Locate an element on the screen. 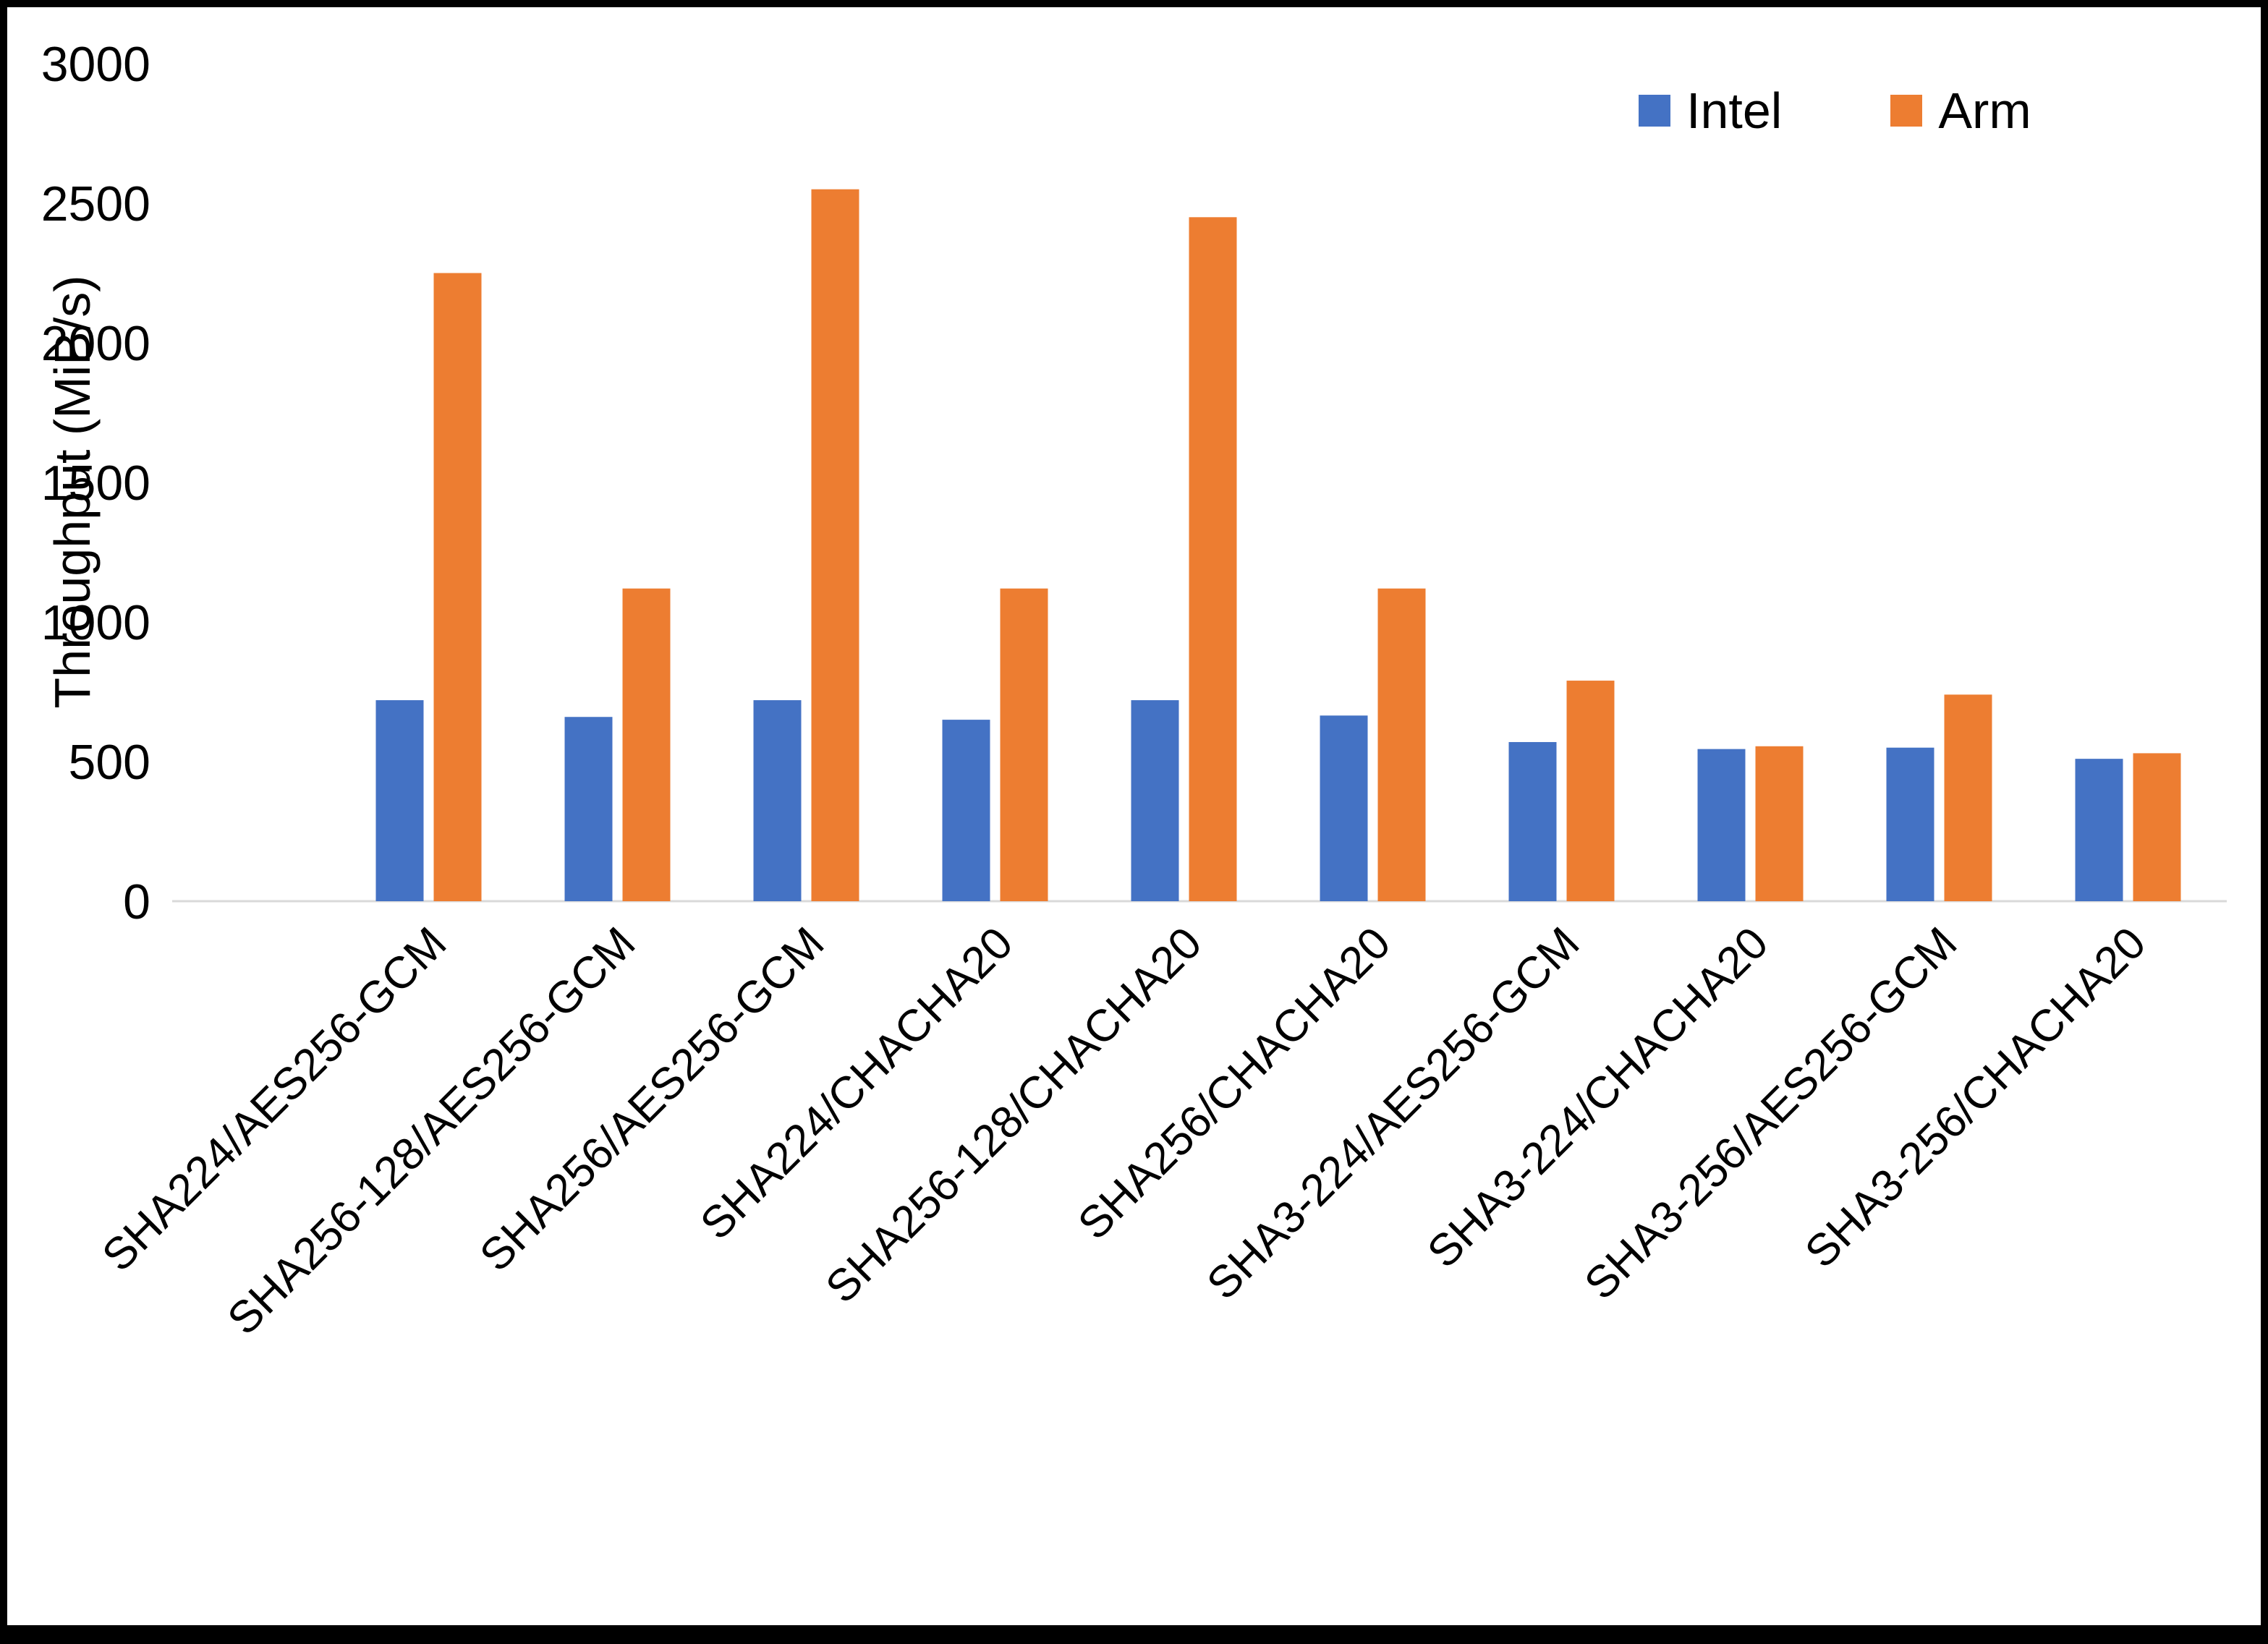 Image resolution: width=2268 pixels, height=1644 pixels. y-tick-label: 0 is located at coordinates (136, 901).